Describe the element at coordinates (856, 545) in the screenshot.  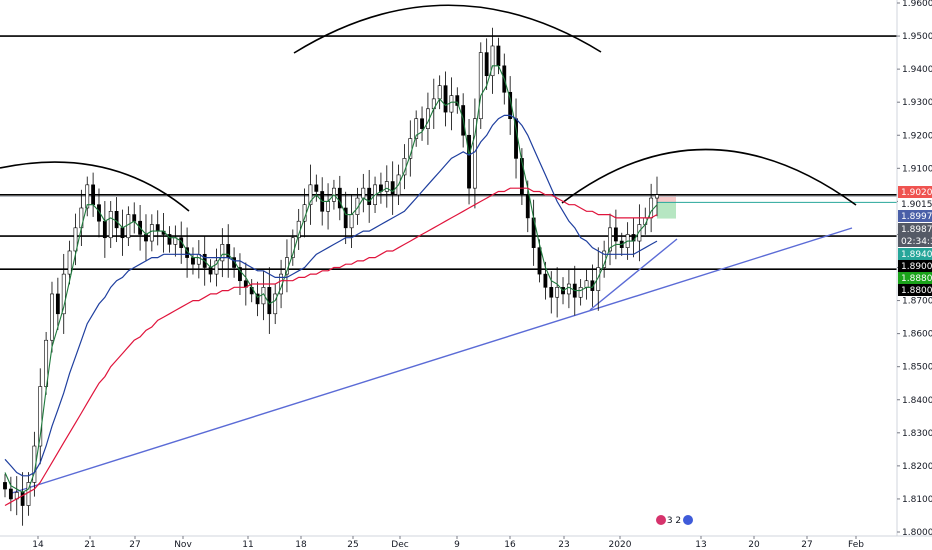
I see `time-tick-label: Feb` at that location.